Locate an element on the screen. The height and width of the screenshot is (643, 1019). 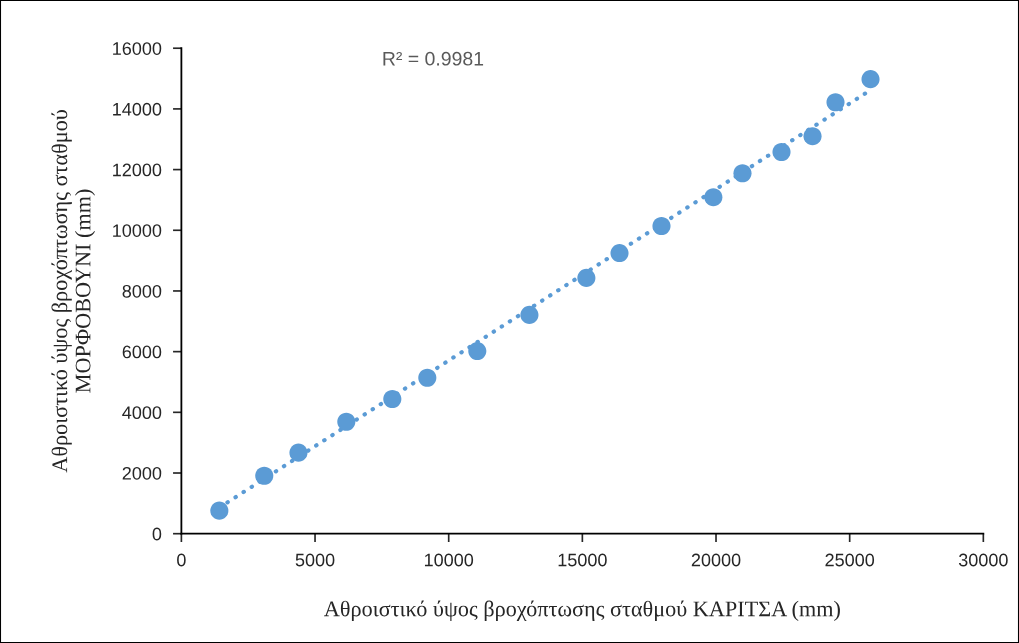
x-tick-label: 10000 is located at coordinates (449, 560).